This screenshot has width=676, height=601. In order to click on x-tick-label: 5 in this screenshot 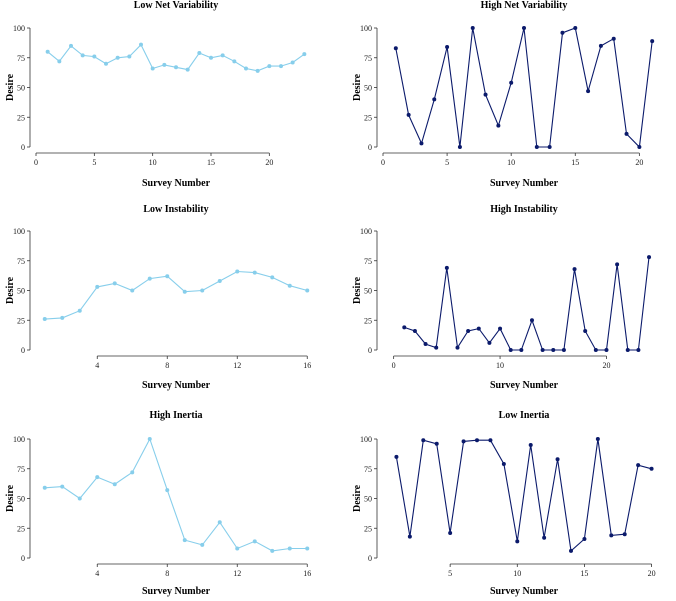, I will do `click(450, 573)`.